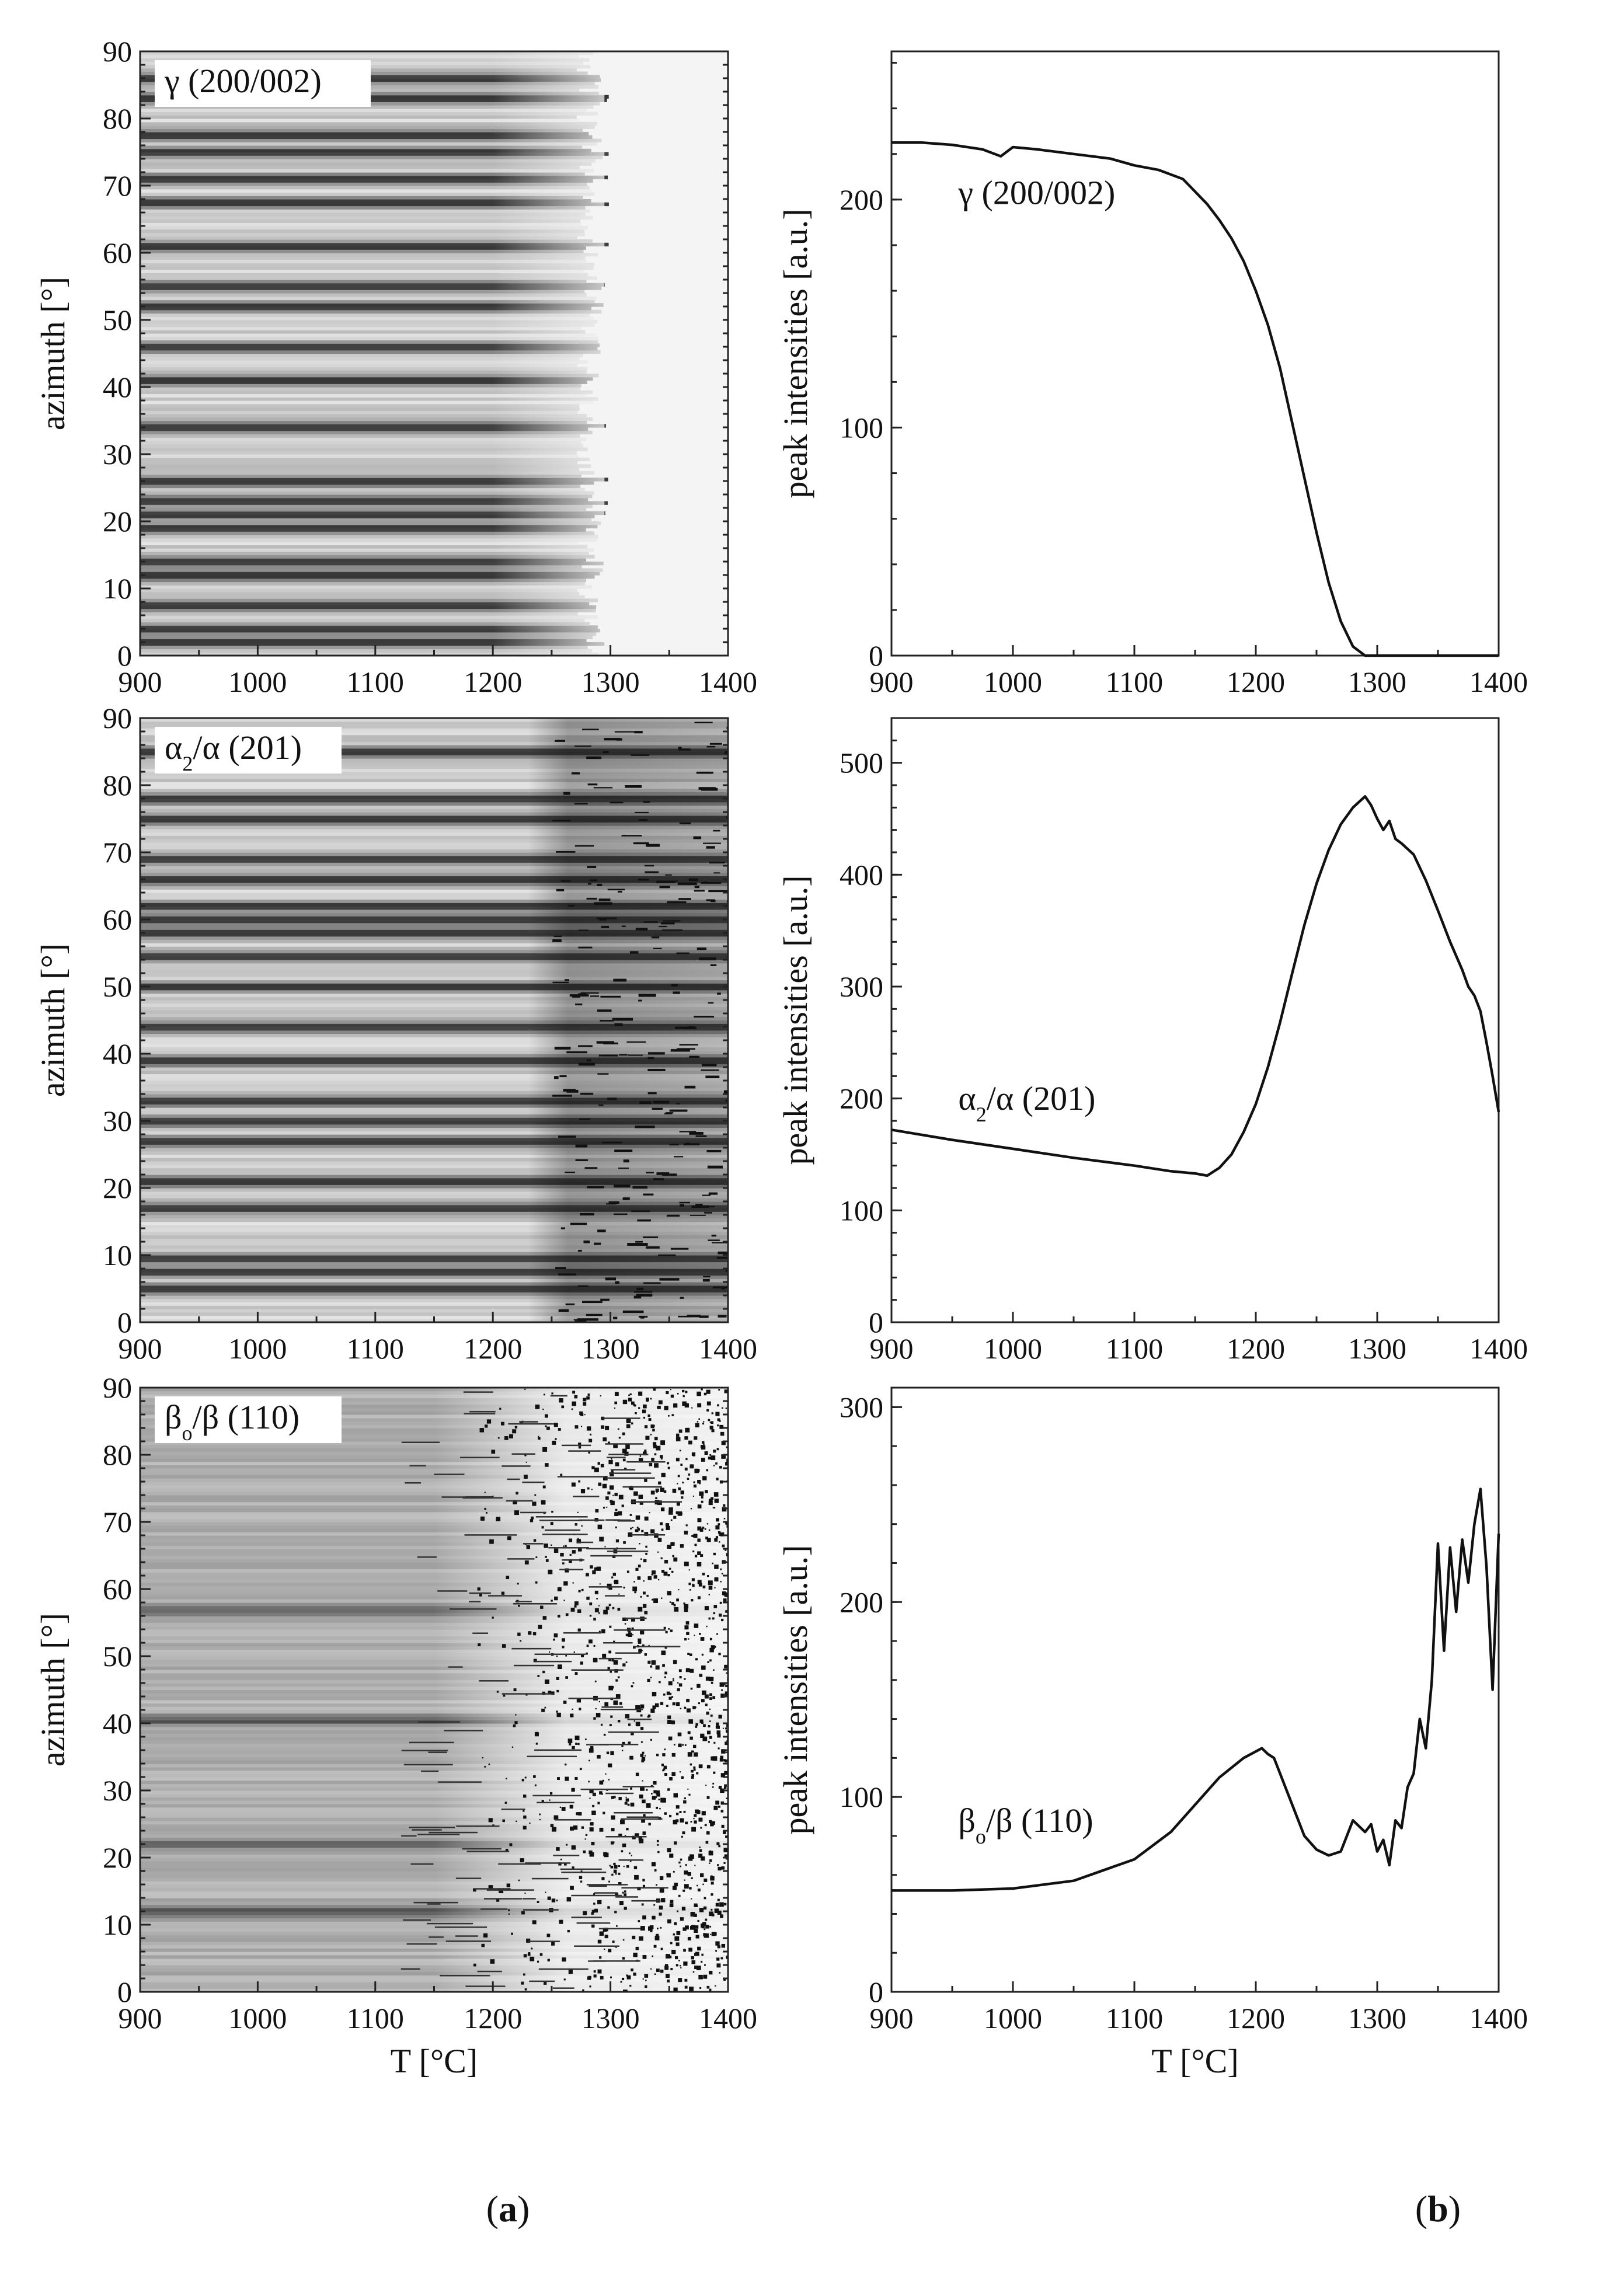  I want to click on y-tick-label: 80, so click(118, 786).